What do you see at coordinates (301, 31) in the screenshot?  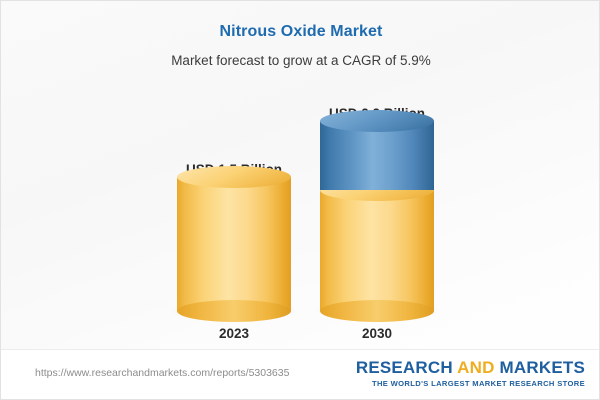 I see `chart-title: Nitrous Oxide Market` at bounding box center [301, 31].